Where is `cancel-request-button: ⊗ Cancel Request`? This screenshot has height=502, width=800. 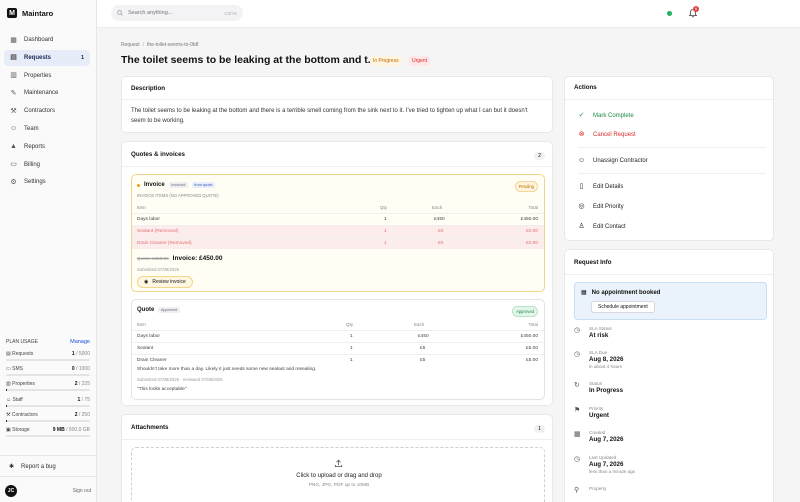
cancel-request-button: ⊗ Cancel Request is located at coordinates (607, 134).